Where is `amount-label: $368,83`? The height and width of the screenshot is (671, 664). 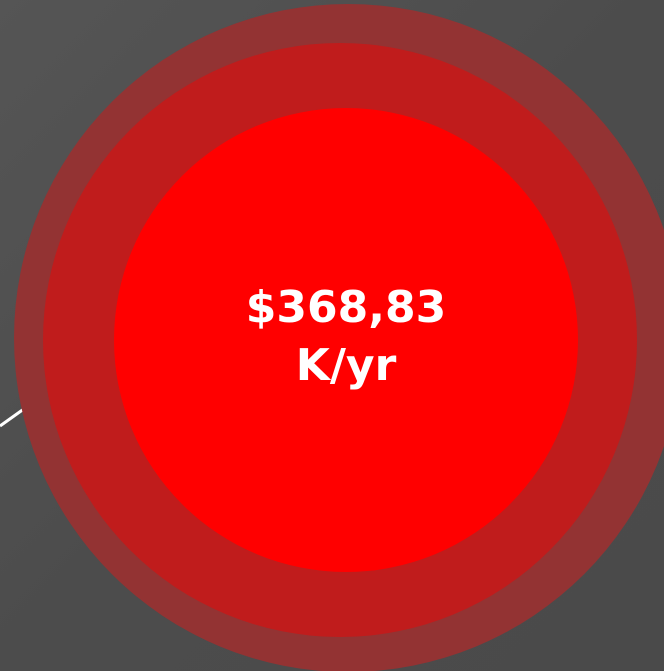 amount-label: $368,83 is located at coordinates (346, 307).